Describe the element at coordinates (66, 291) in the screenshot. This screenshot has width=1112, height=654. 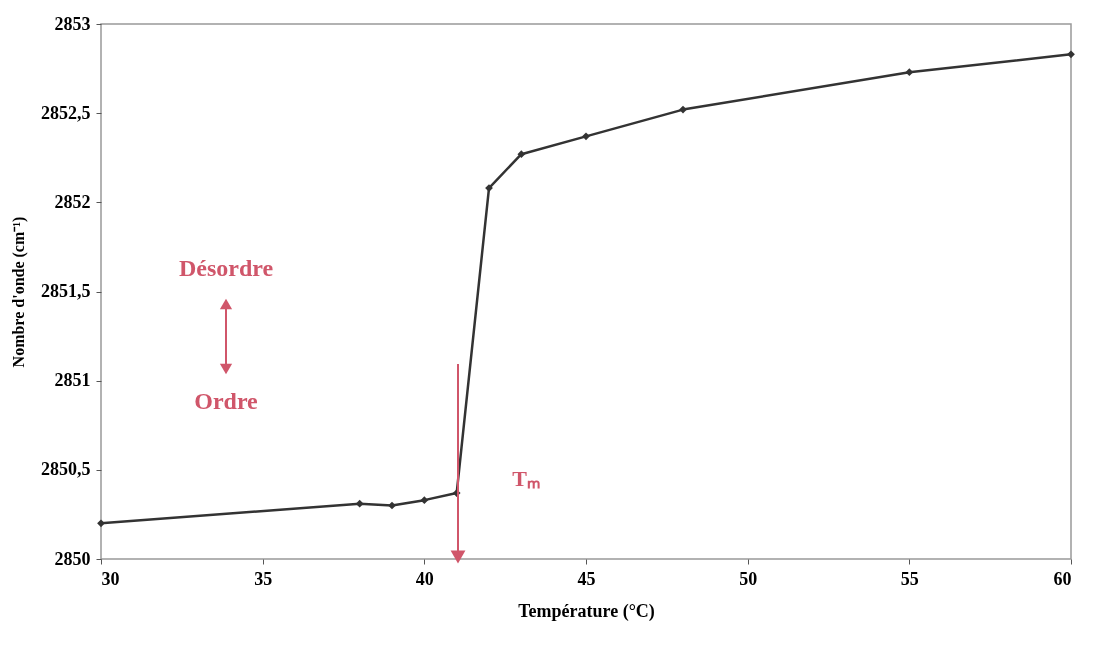
I see `y-tick-label: 2851,5` at that location.